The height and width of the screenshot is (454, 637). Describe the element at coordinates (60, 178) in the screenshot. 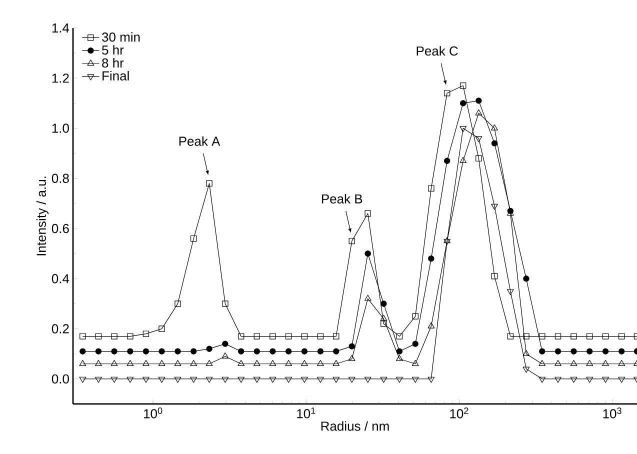

I see `y-tick-label: 0.8` at that location.